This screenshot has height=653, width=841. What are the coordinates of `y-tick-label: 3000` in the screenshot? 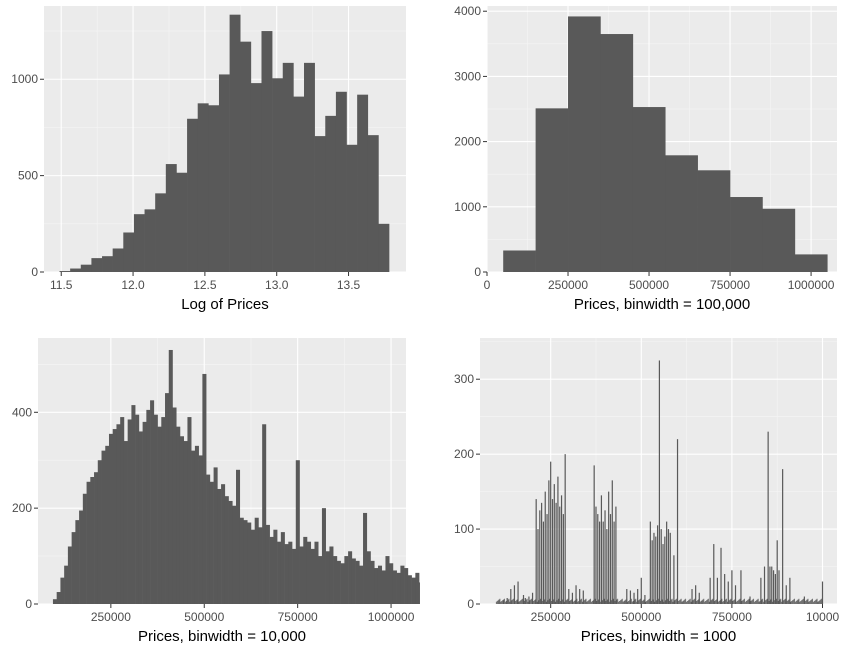 It's located at (467, 76).